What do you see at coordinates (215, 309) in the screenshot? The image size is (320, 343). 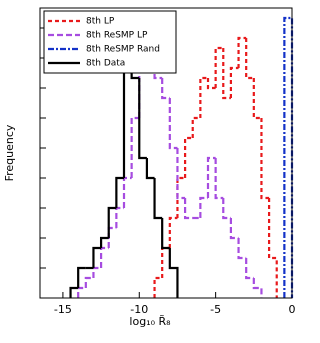 I see `x-tick-label: -5` at bounding box center [215, 309].